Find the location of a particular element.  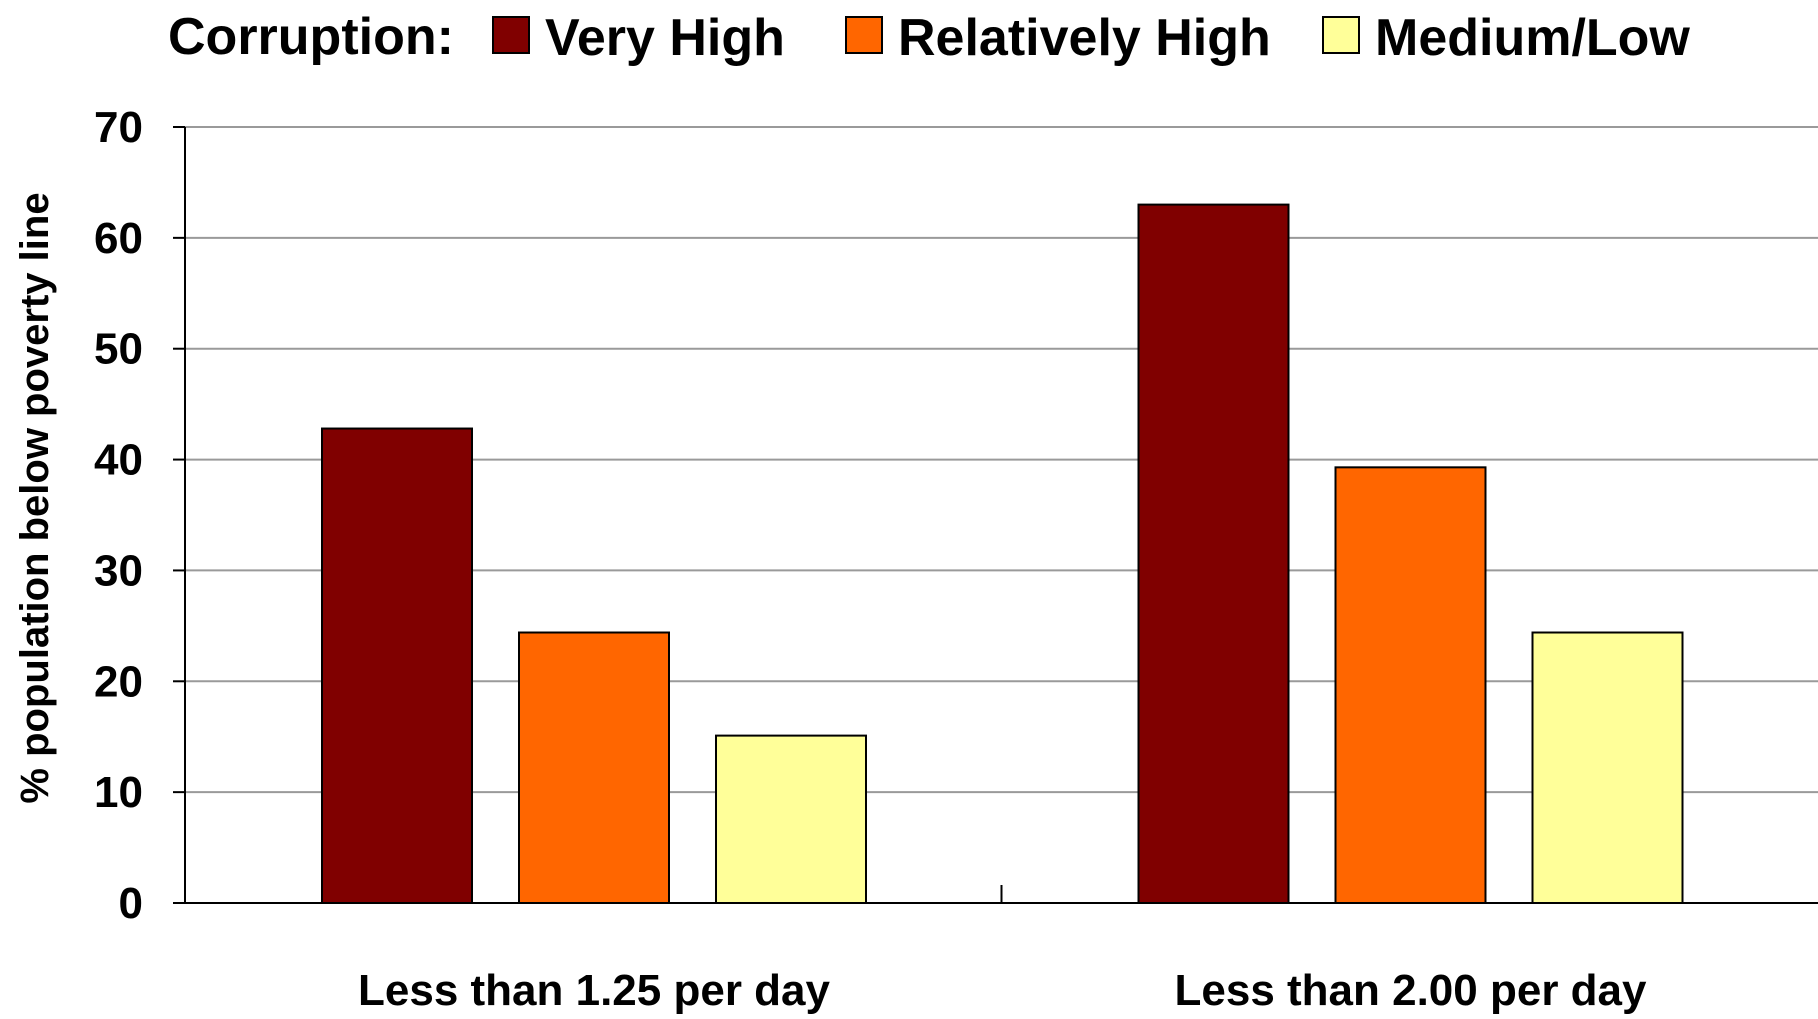

legend-label: Relatively High is located at coordinates (1084, 38).